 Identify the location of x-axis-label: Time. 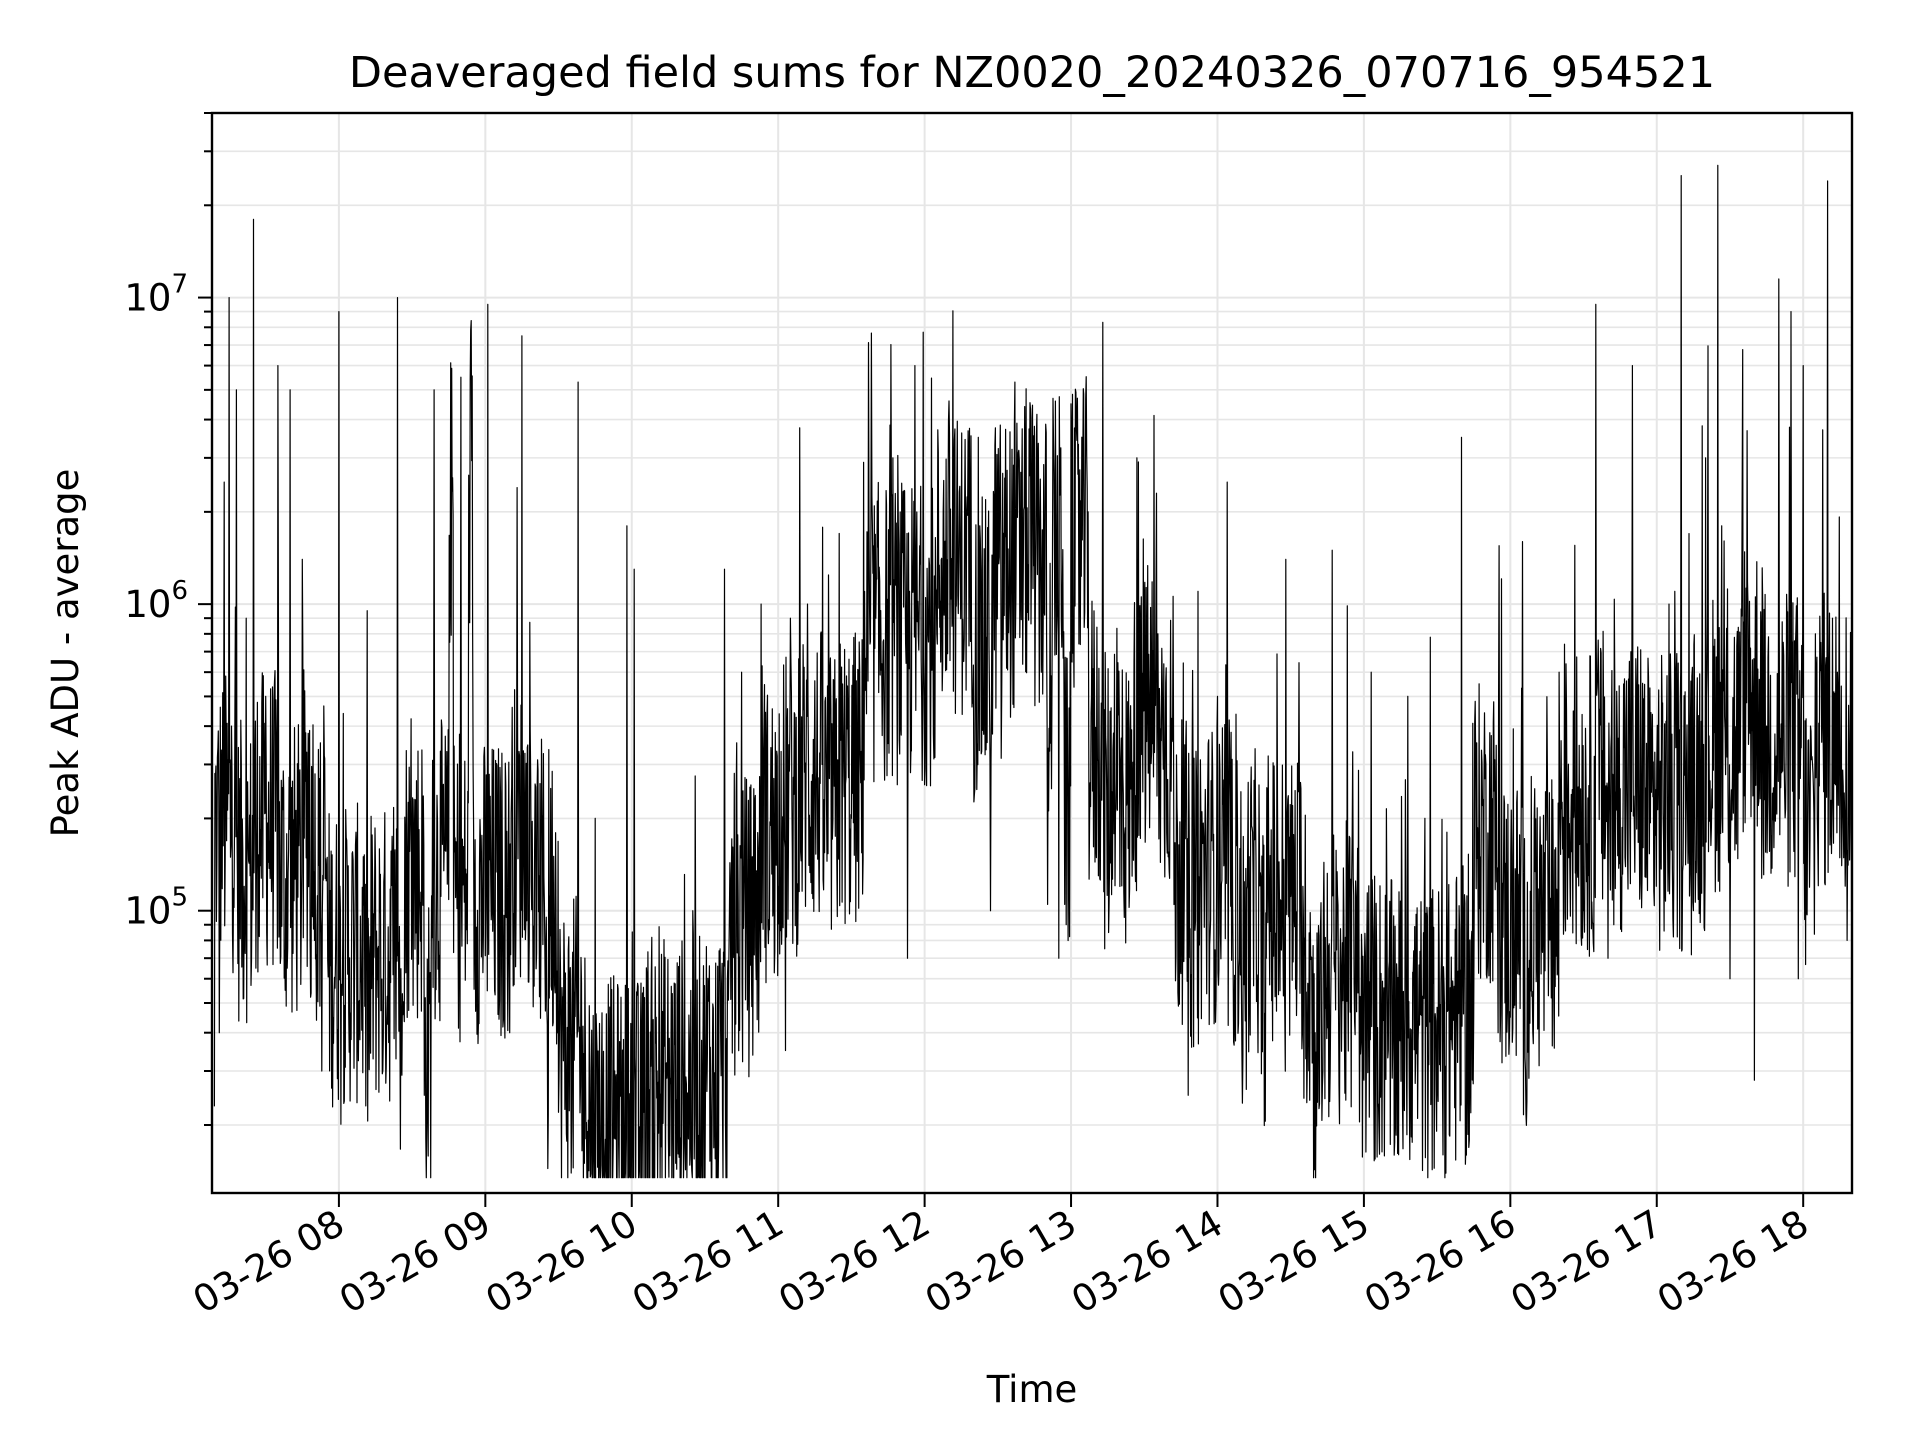
(1032, 1389).